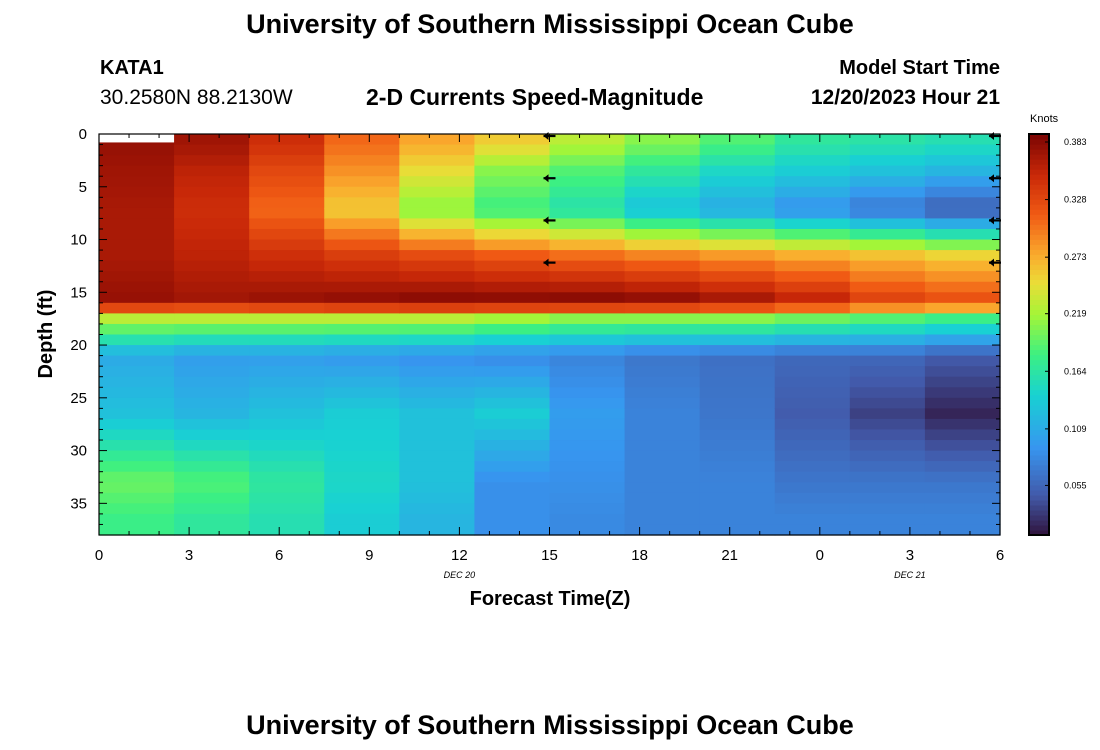 This screenshot has width=1100, height=750. I want to click on colorbar-tick-label: 0.273, so click(1075, 257).